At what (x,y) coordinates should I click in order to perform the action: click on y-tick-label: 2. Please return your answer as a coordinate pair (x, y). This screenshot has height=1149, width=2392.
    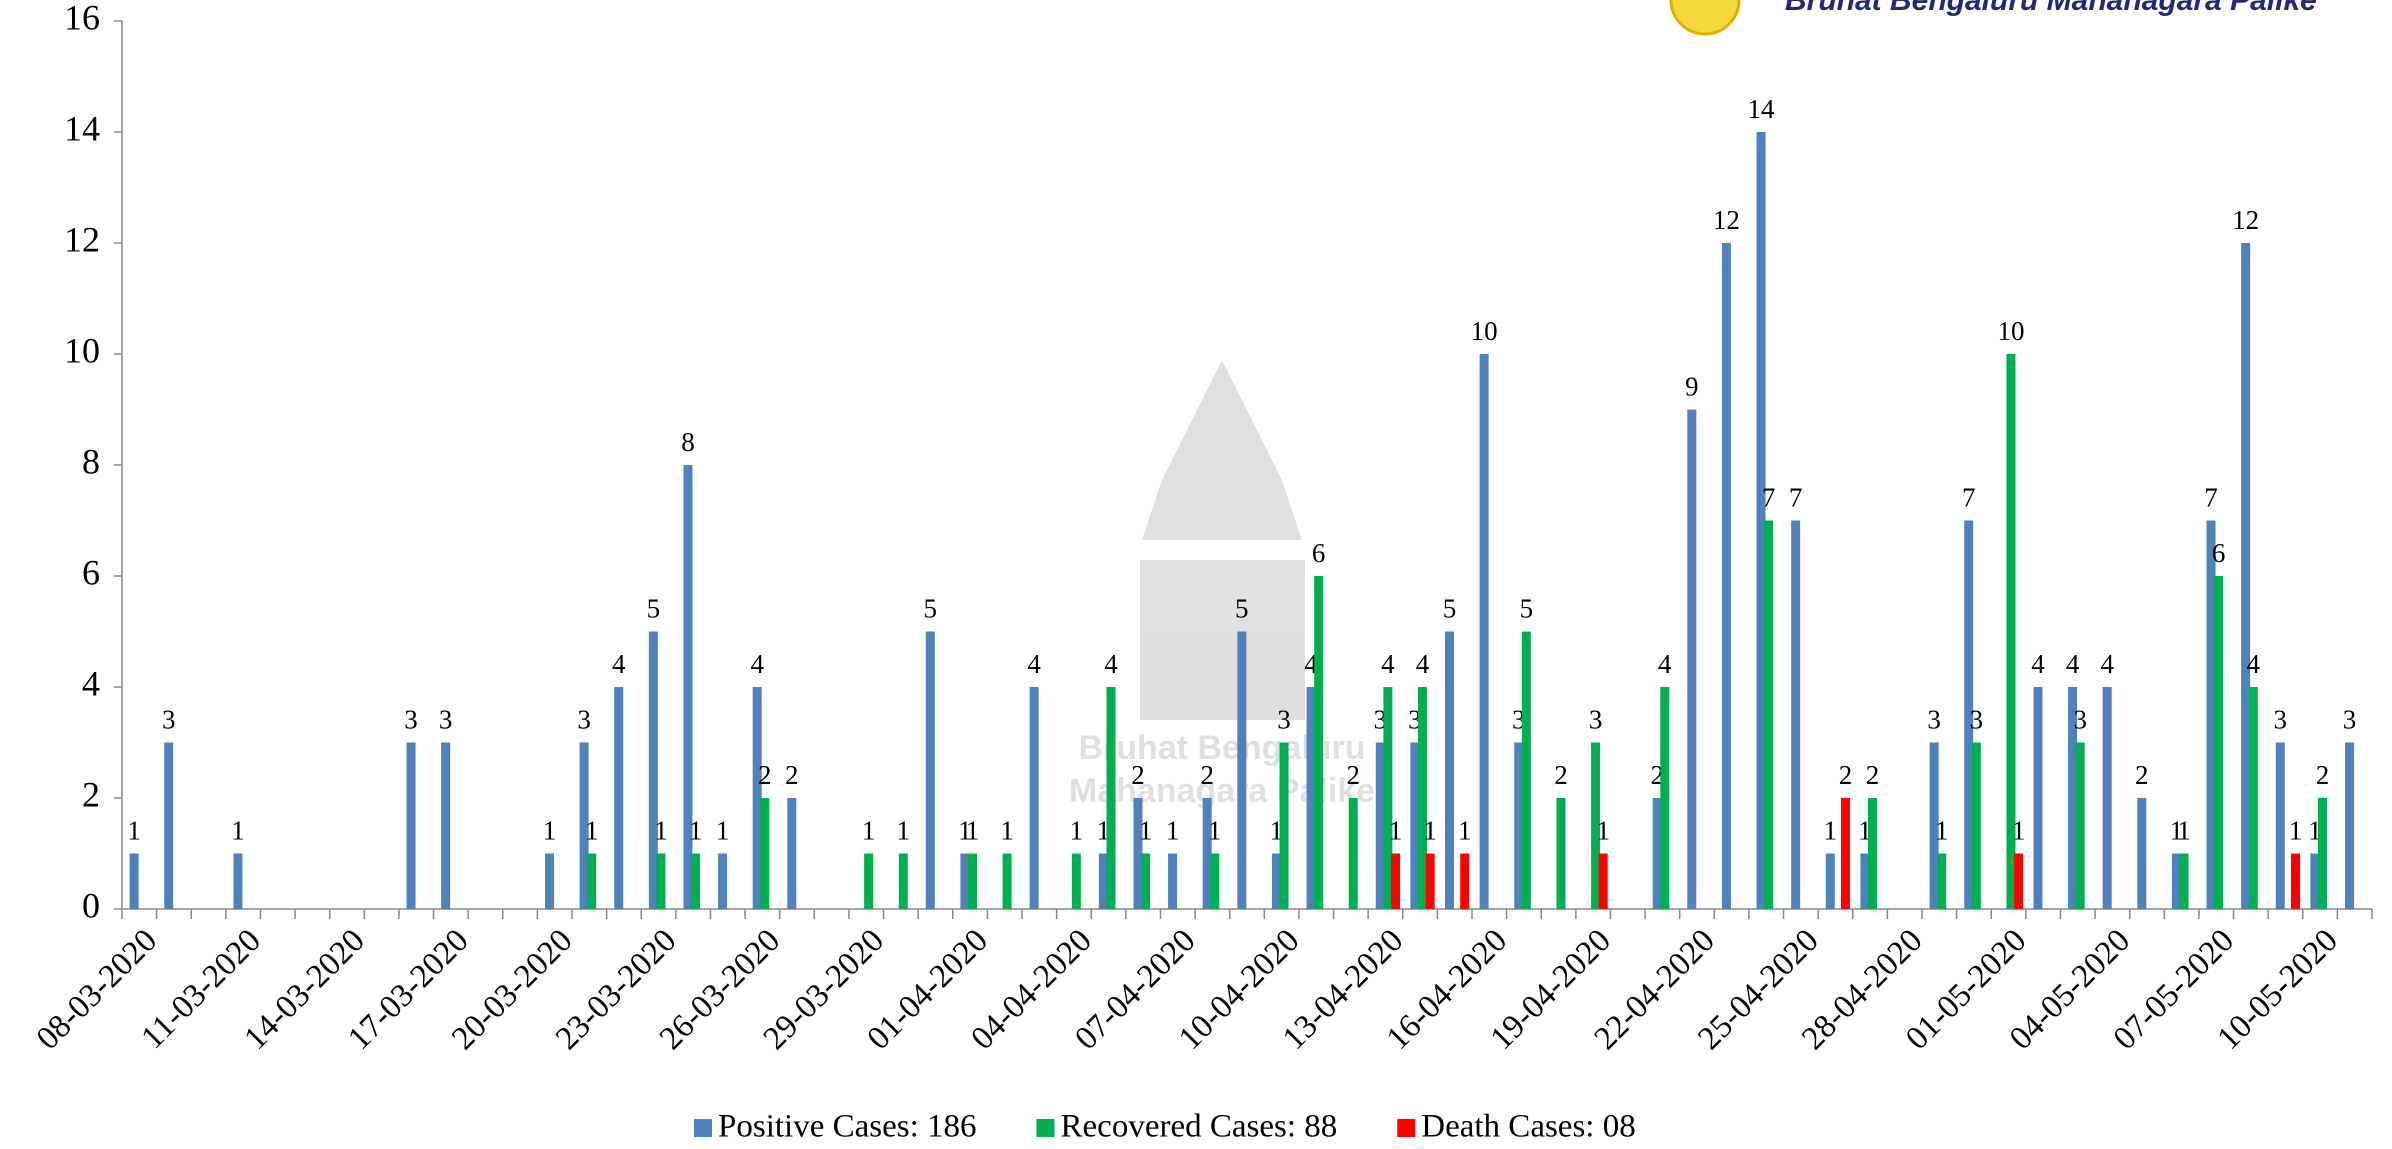
    Looking at the image, I should click on (91, 794).